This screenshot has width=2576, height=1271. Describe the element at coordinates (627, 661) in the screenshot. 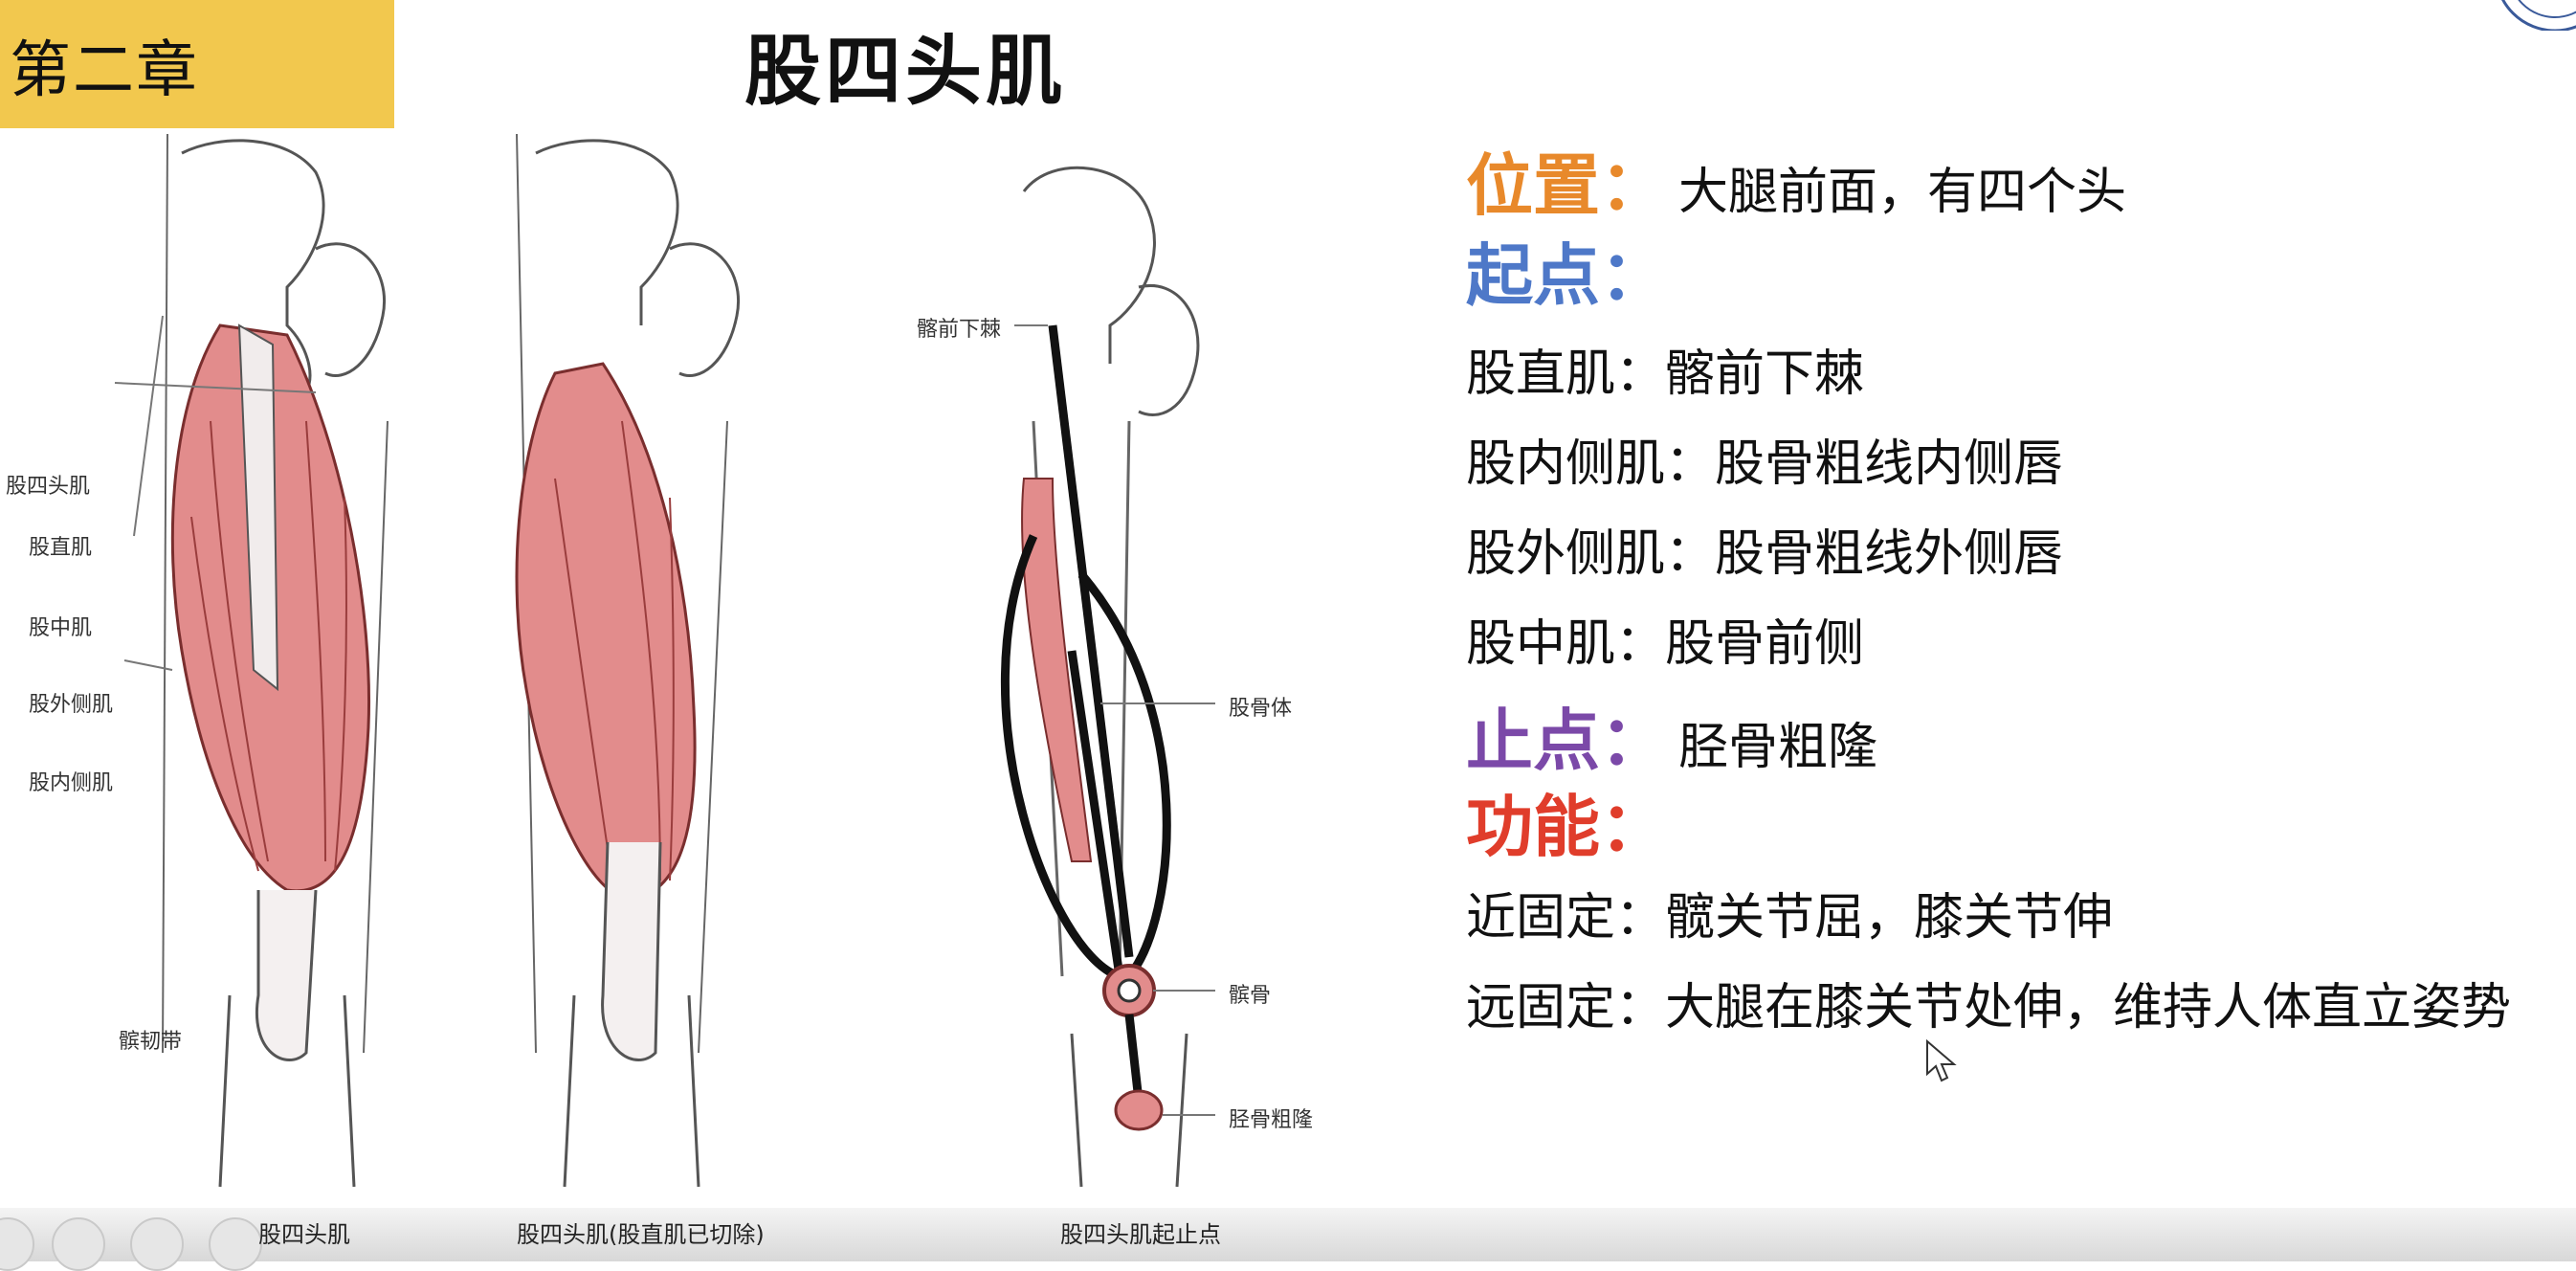

I see `figure-quadriceps-rf-removed` at that location.